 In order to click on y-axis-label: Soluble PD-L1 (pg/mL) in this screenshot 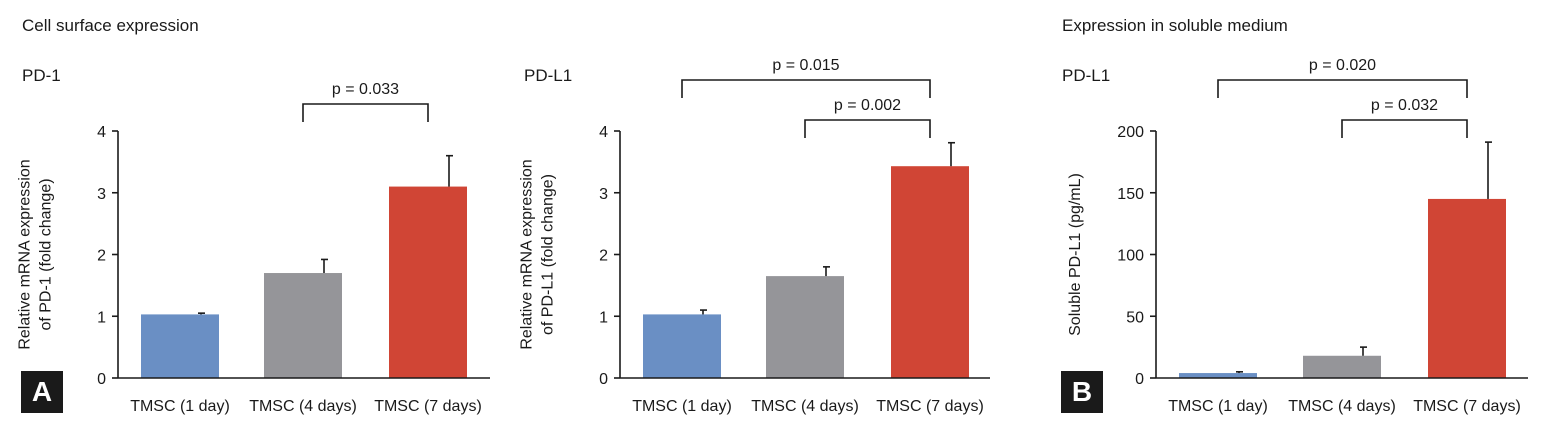, I will do `click(1075, 254)`.